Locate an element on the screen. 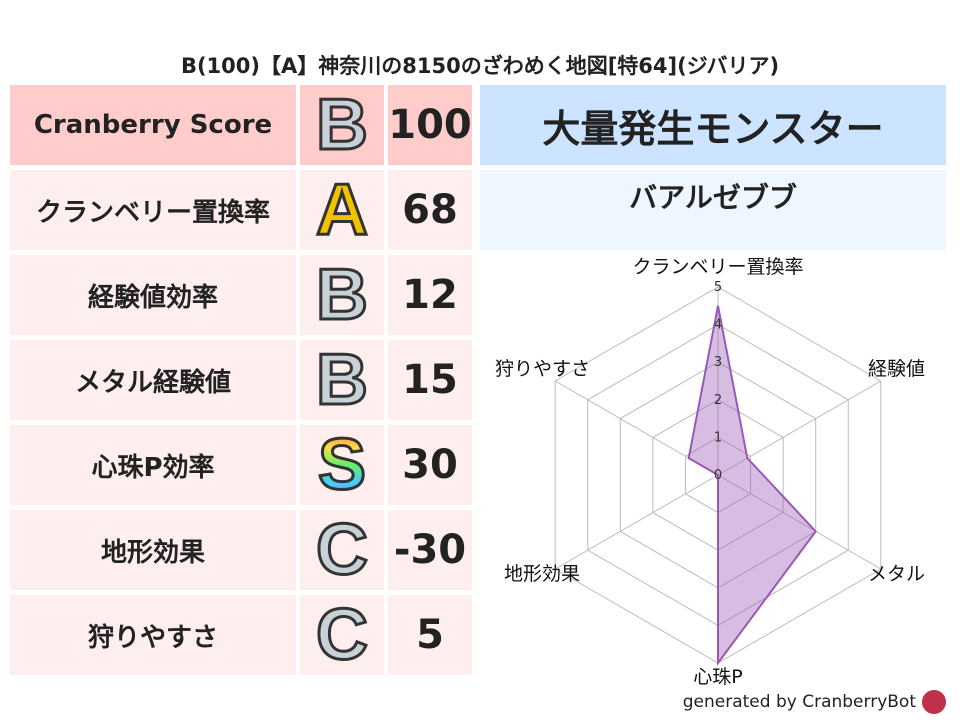 This screenshot has height=720, width=960. tick-label: 5 is located at coordinates (718, 287).